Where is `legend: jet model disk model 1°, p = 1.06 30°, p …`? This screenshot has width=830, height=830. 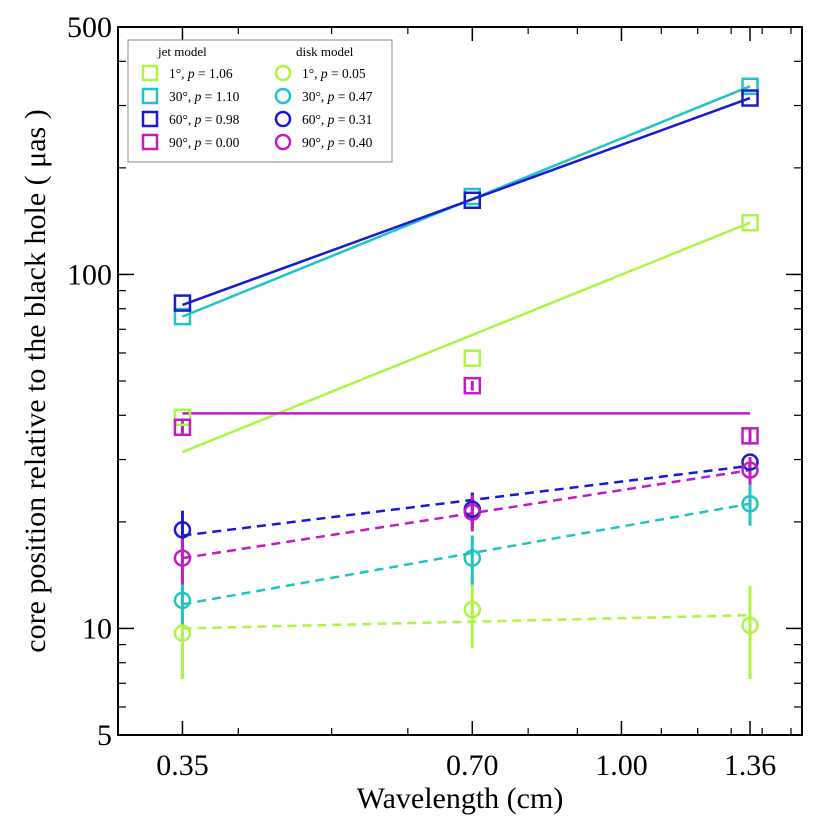
legend: jet model disk model 1°, p = 1.06 30°, p … is located at coordinates (260, 101).